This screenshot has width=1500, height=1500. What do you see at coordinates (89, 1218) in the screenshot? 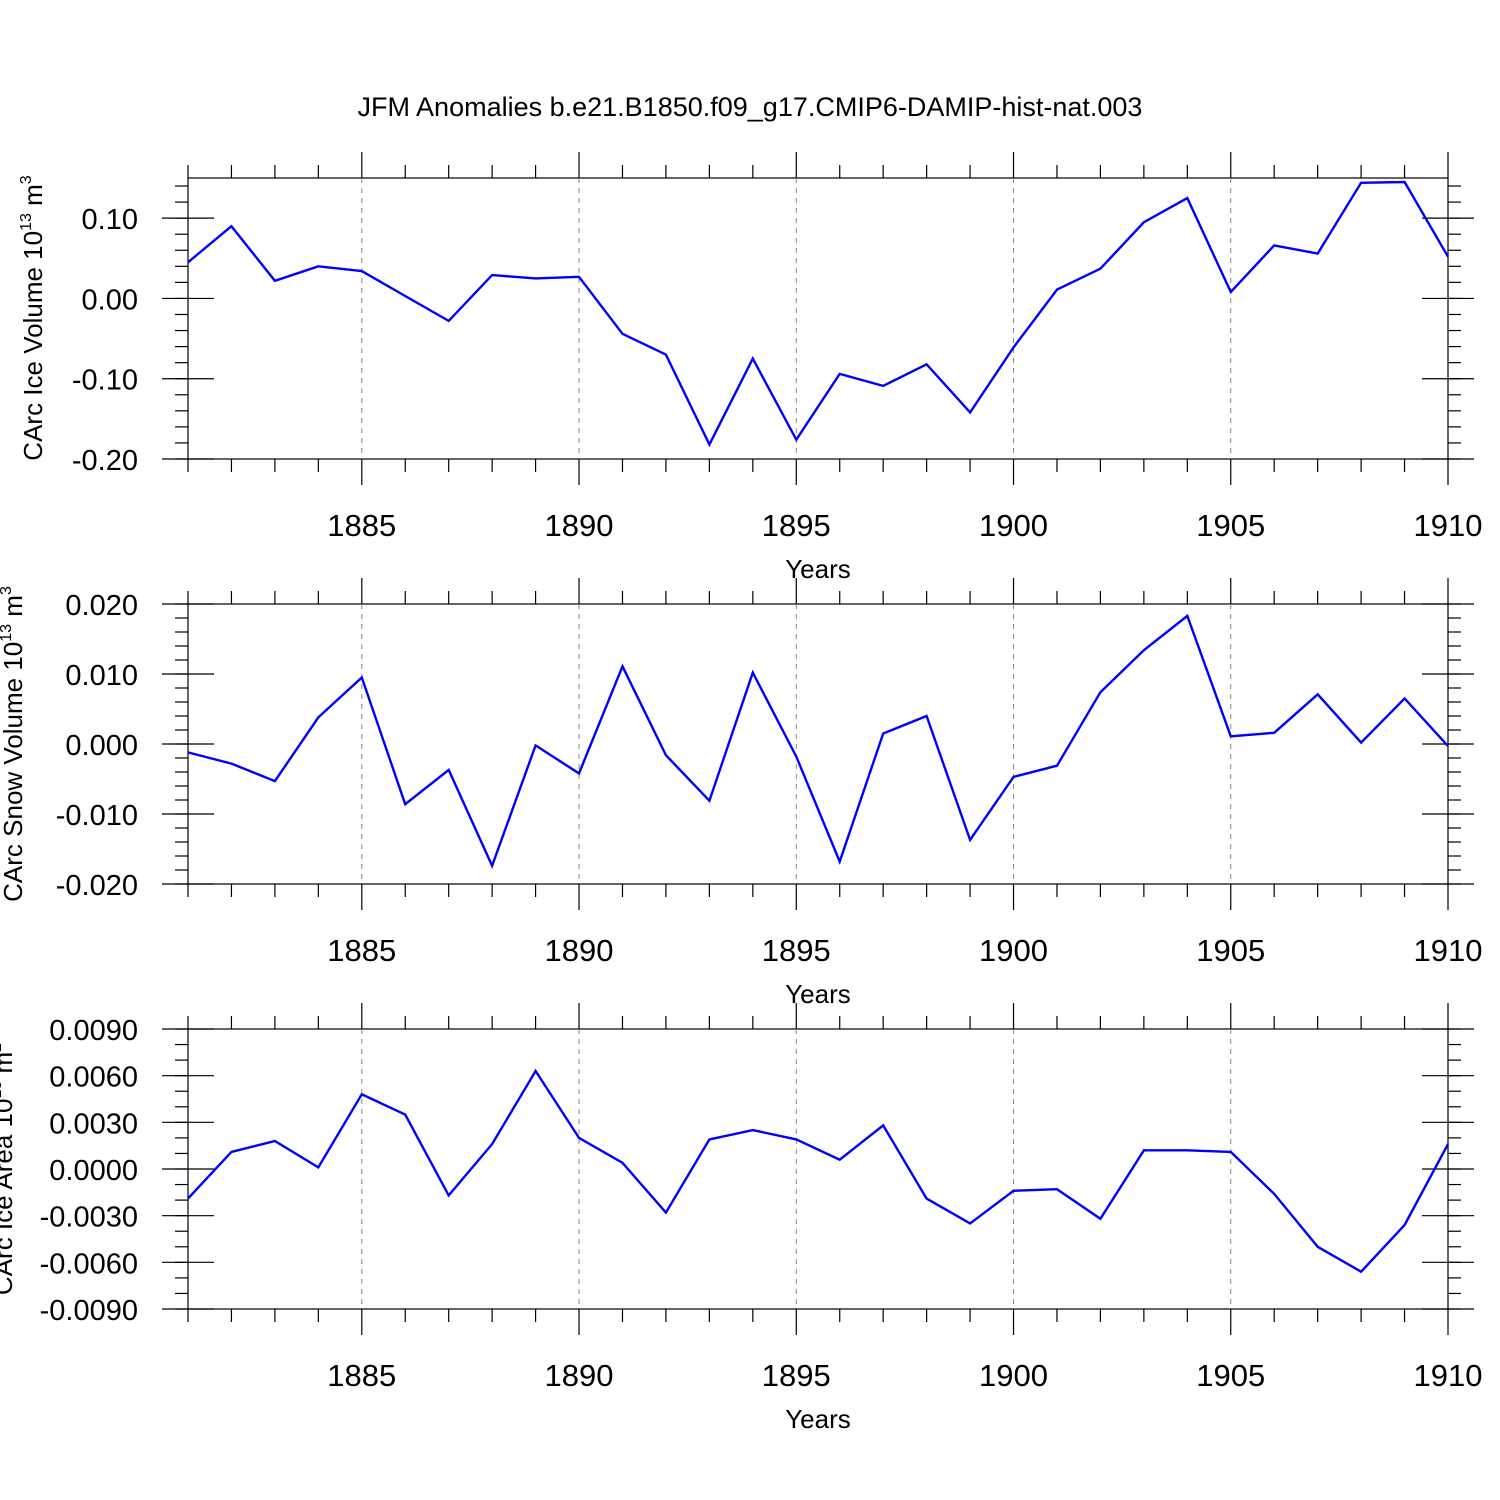
I see `y-tick-label: -0.0030` at bounding box center [89, 1218].